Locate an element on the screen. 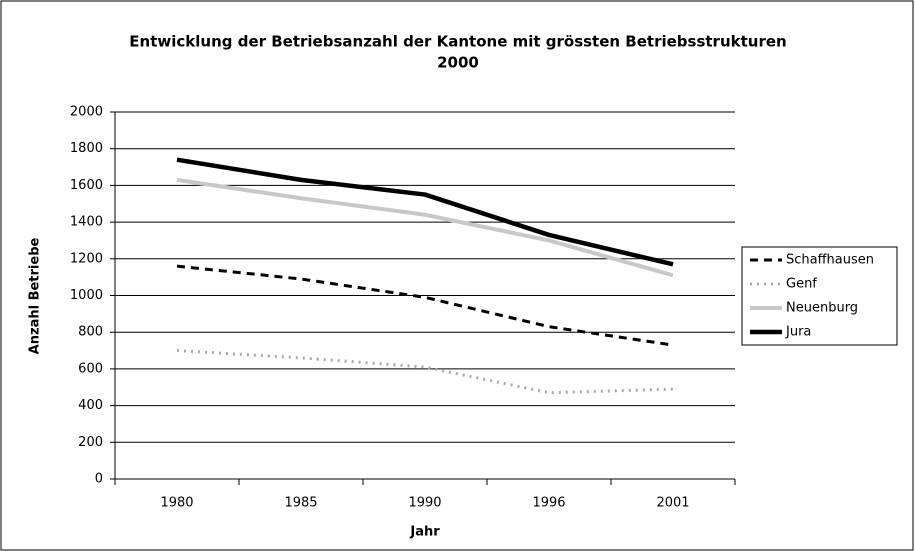 The image size is (915, 551). y-tick-label: 2000 is located at coordinates (86, 112).